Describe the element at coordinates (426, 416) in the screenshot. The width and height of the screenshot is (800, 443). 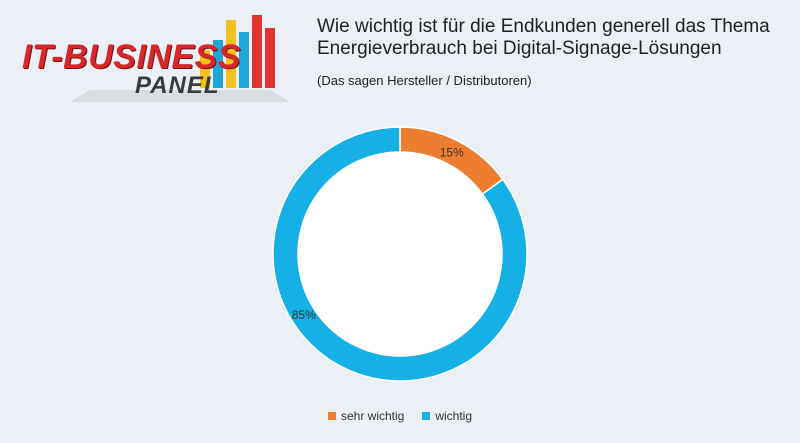
I see `legend-swatch-wichtig` at that location.